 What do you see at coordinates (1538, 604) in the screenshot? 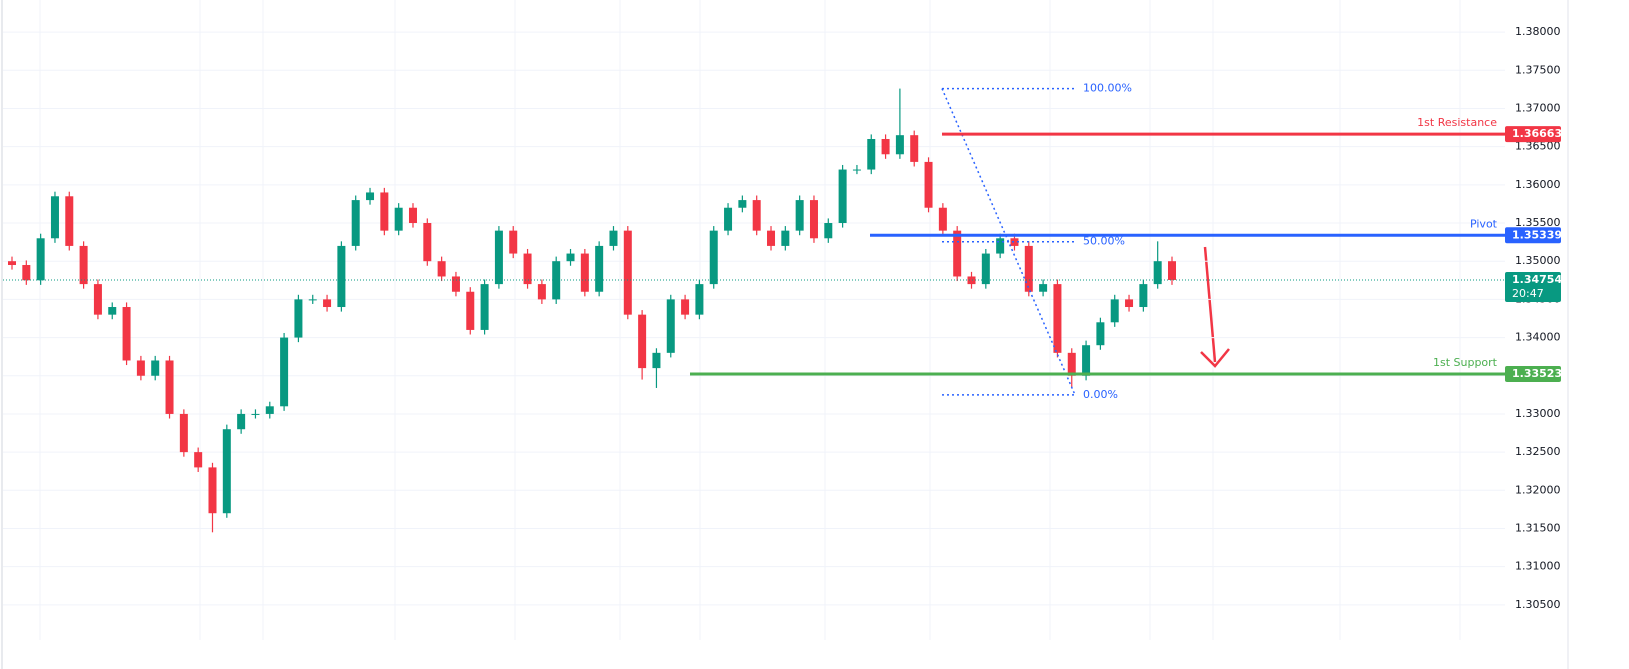
I see `y-tick-label: 1.30500` at bounding box center [1538, 604].